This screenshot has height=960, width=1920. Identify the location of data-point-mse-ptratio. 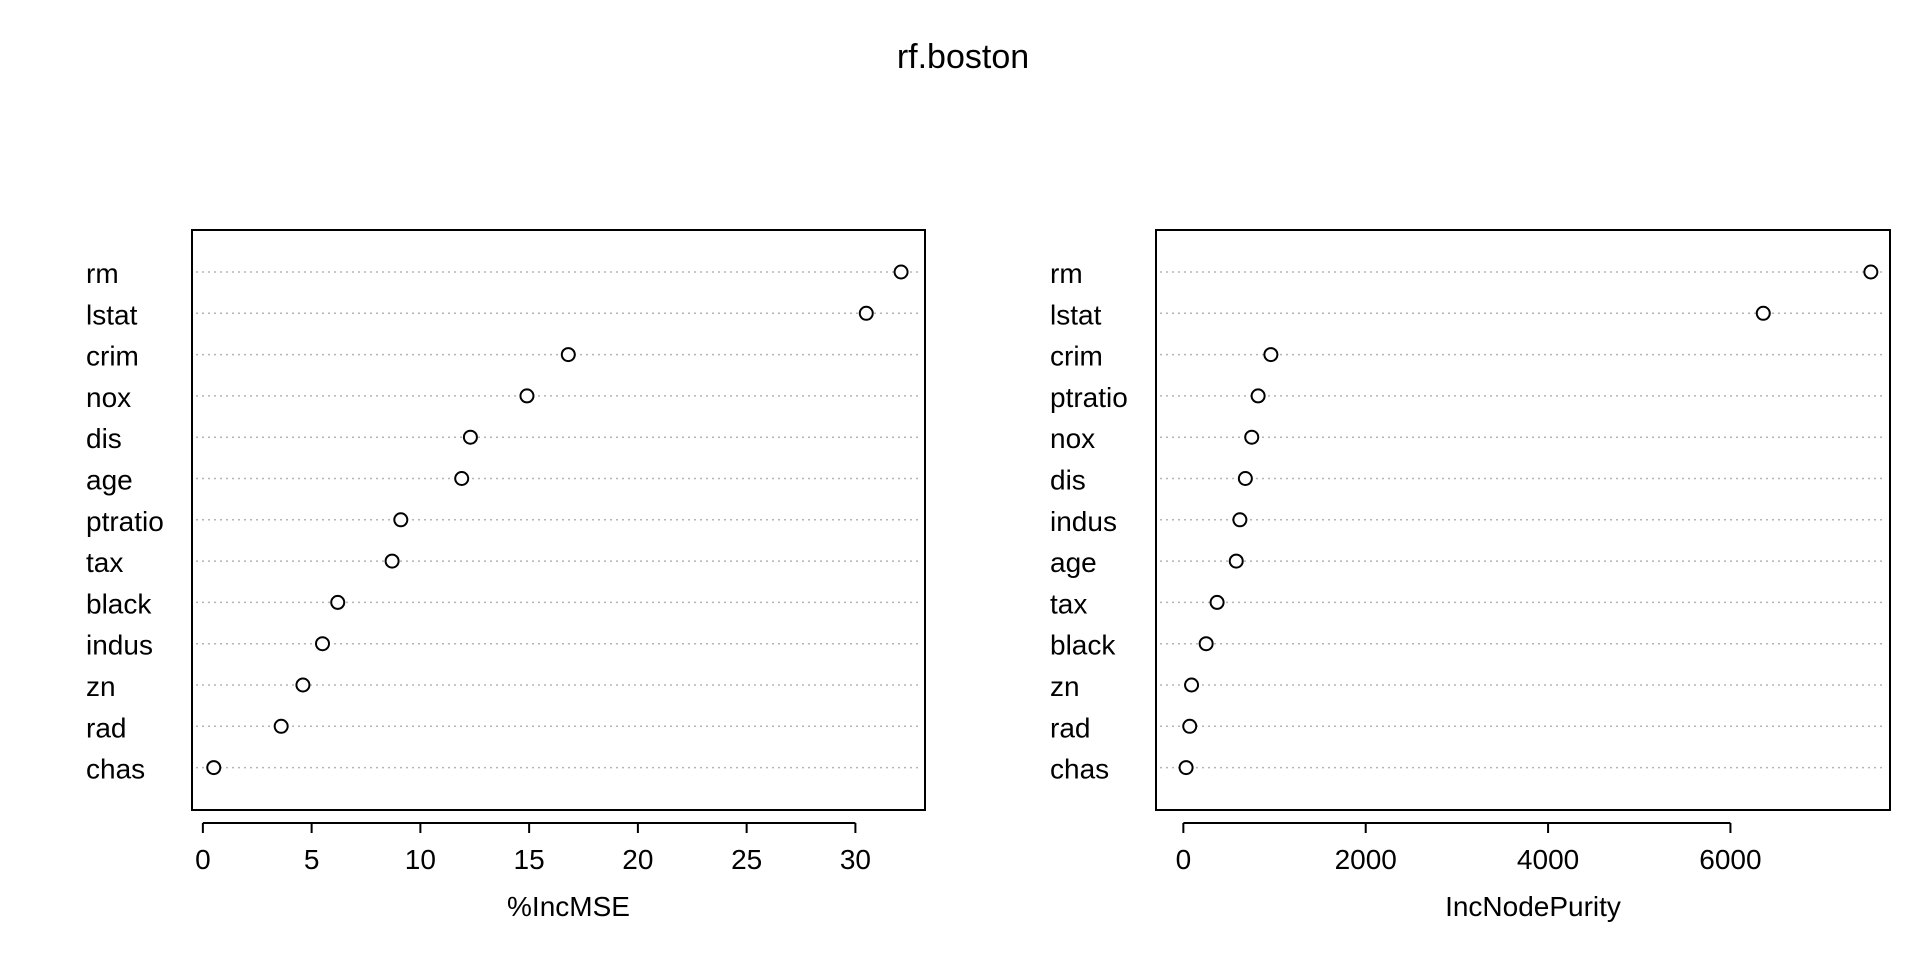
(401, 520).